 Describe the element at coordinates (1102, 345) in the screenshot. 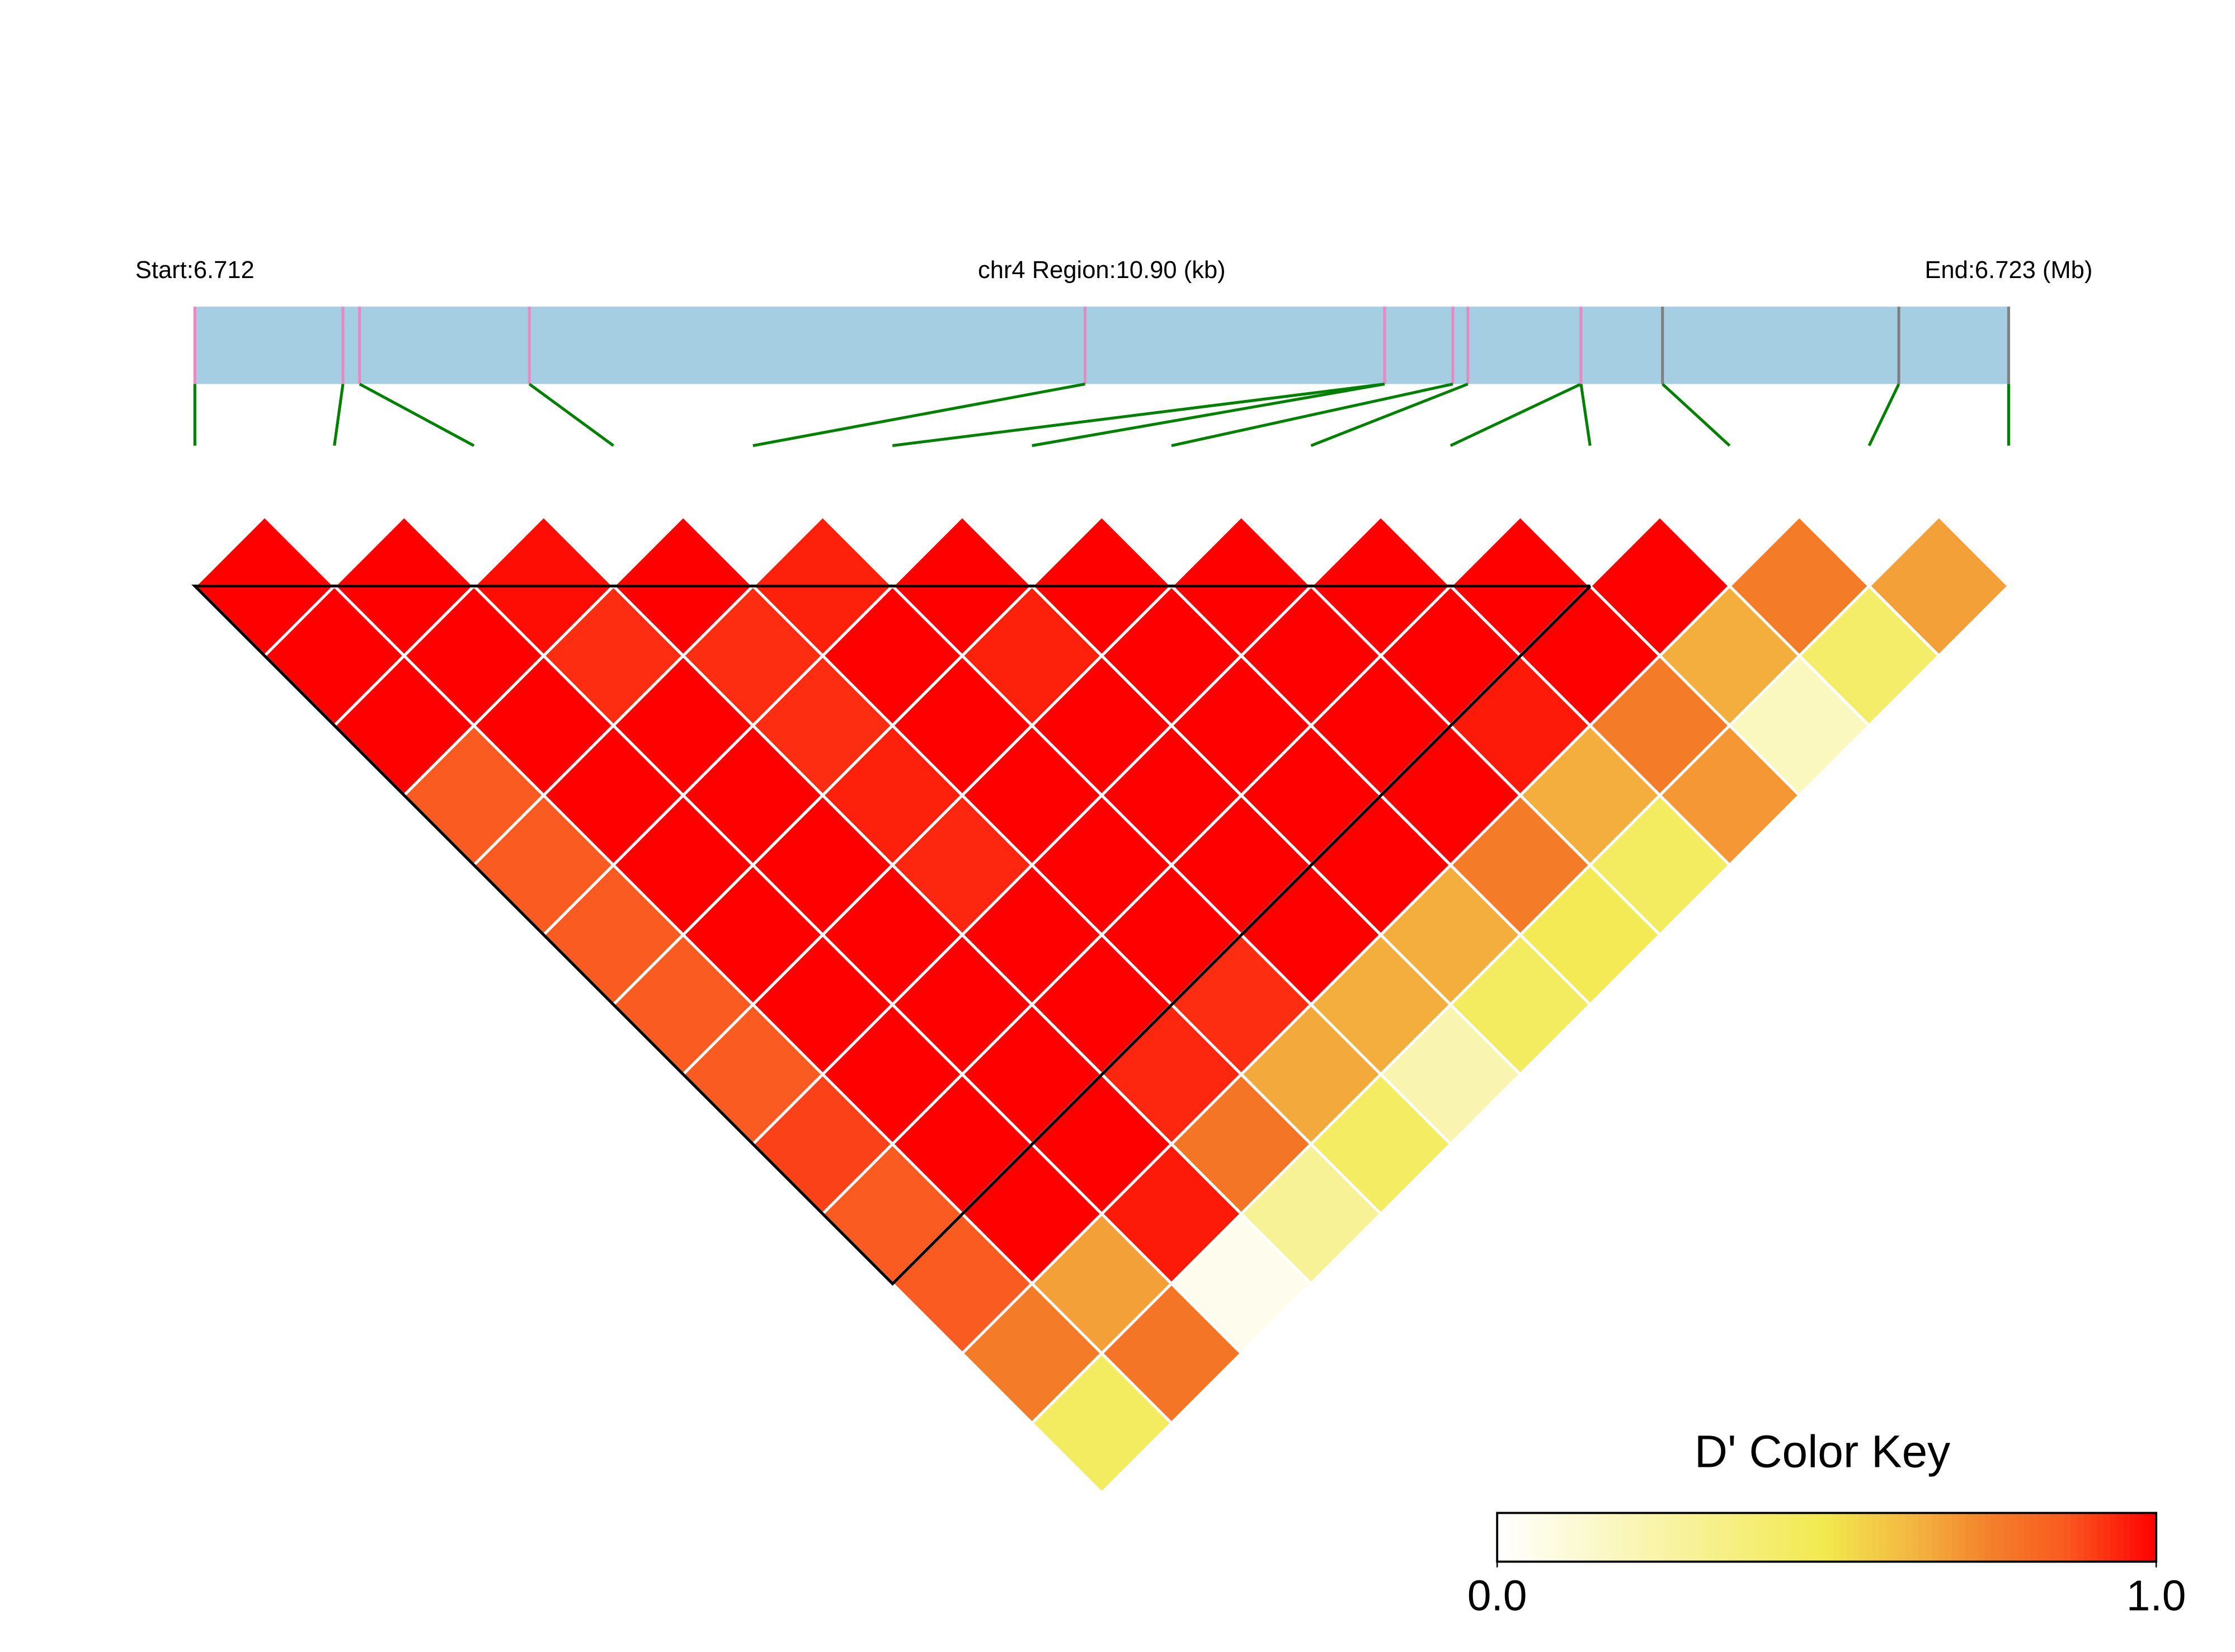

I see `gene-bar` at that location.